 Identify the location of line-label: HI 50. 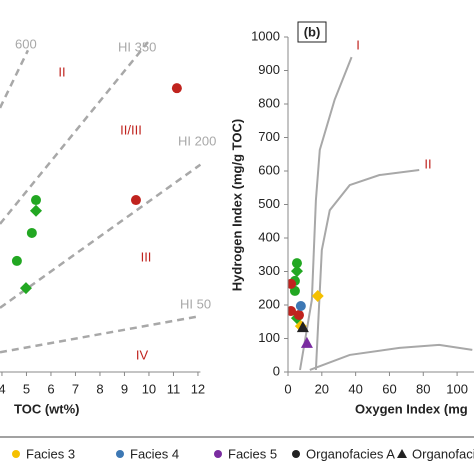
(195, 303).